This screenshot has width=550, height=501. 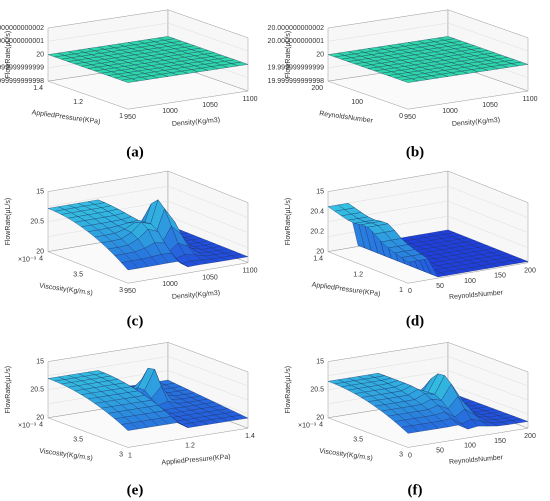 I want to click on panel-caption: (a), so click(x=135, y=152).